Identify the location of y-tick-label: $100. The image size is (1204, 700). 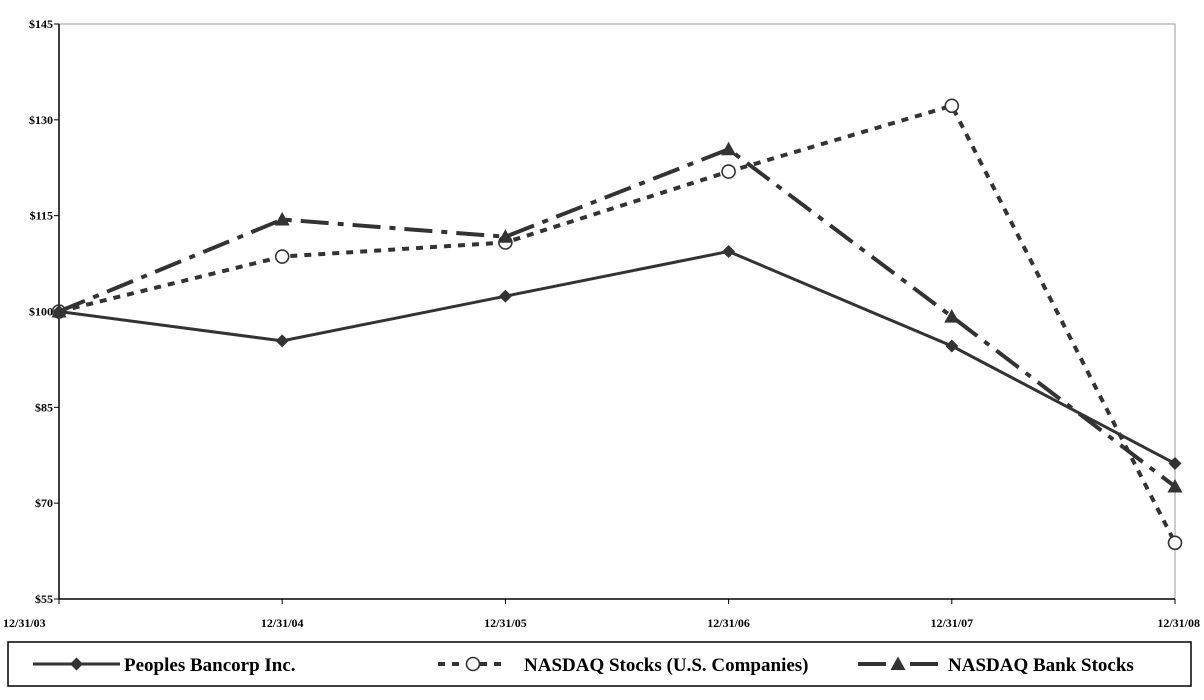
(41, 312).